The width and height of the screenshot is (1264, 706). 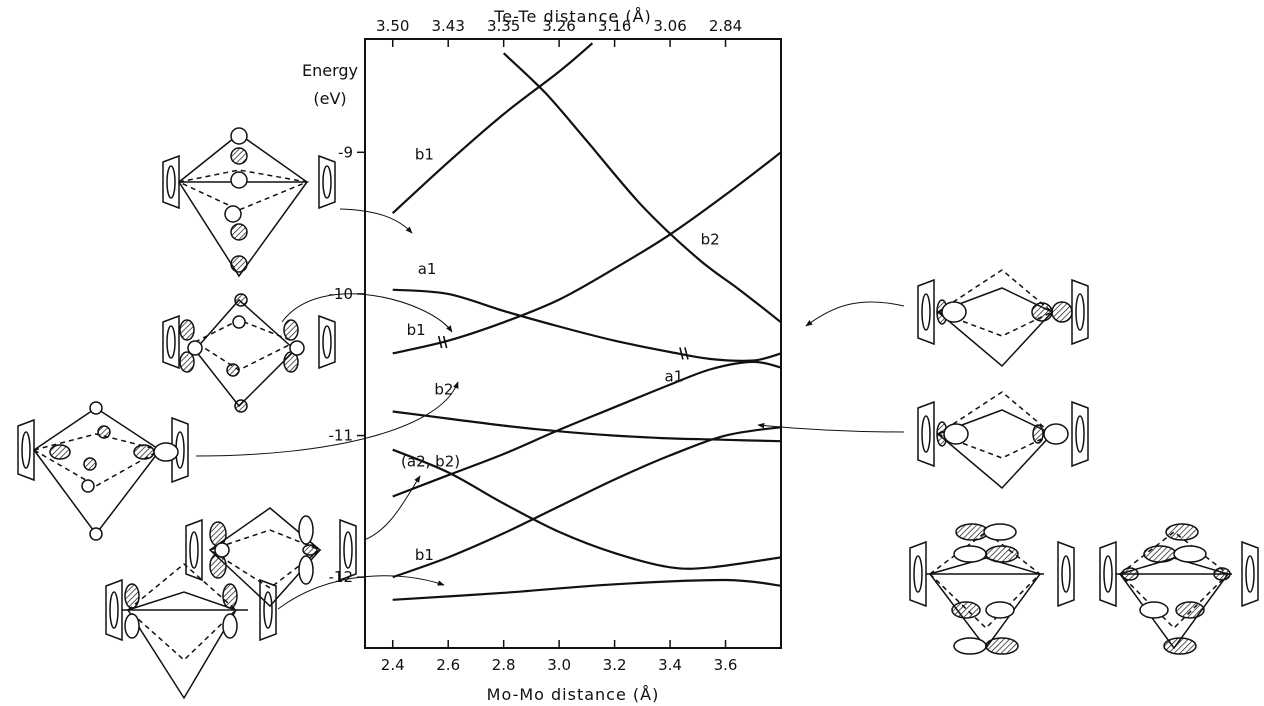 I want to click on orbital-diagram-b2-right, so click(x=1003, y=318).